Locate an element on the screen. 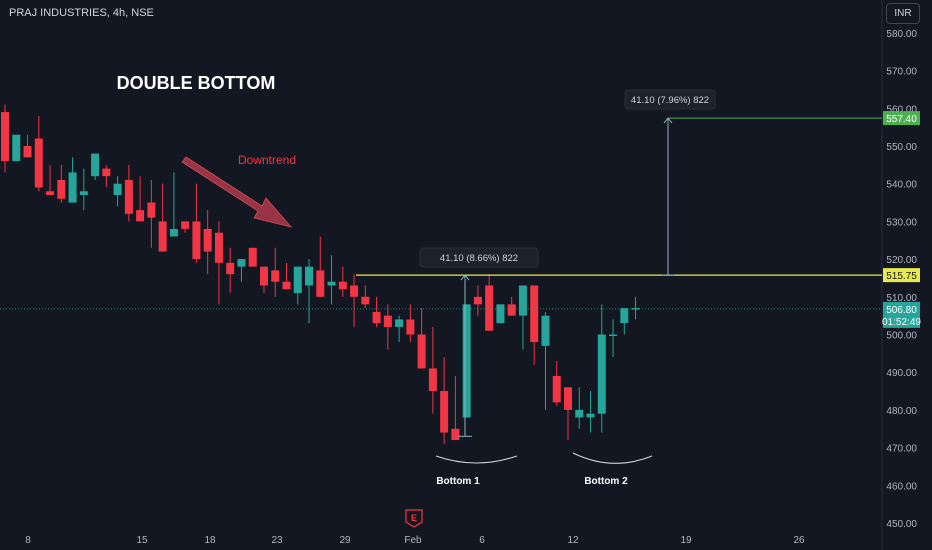 The height and width of the screenshot is (550, 932). symbol-title: PRAJ INDUSTRIES, 4h, NSE is located at coordinates (81, 13).